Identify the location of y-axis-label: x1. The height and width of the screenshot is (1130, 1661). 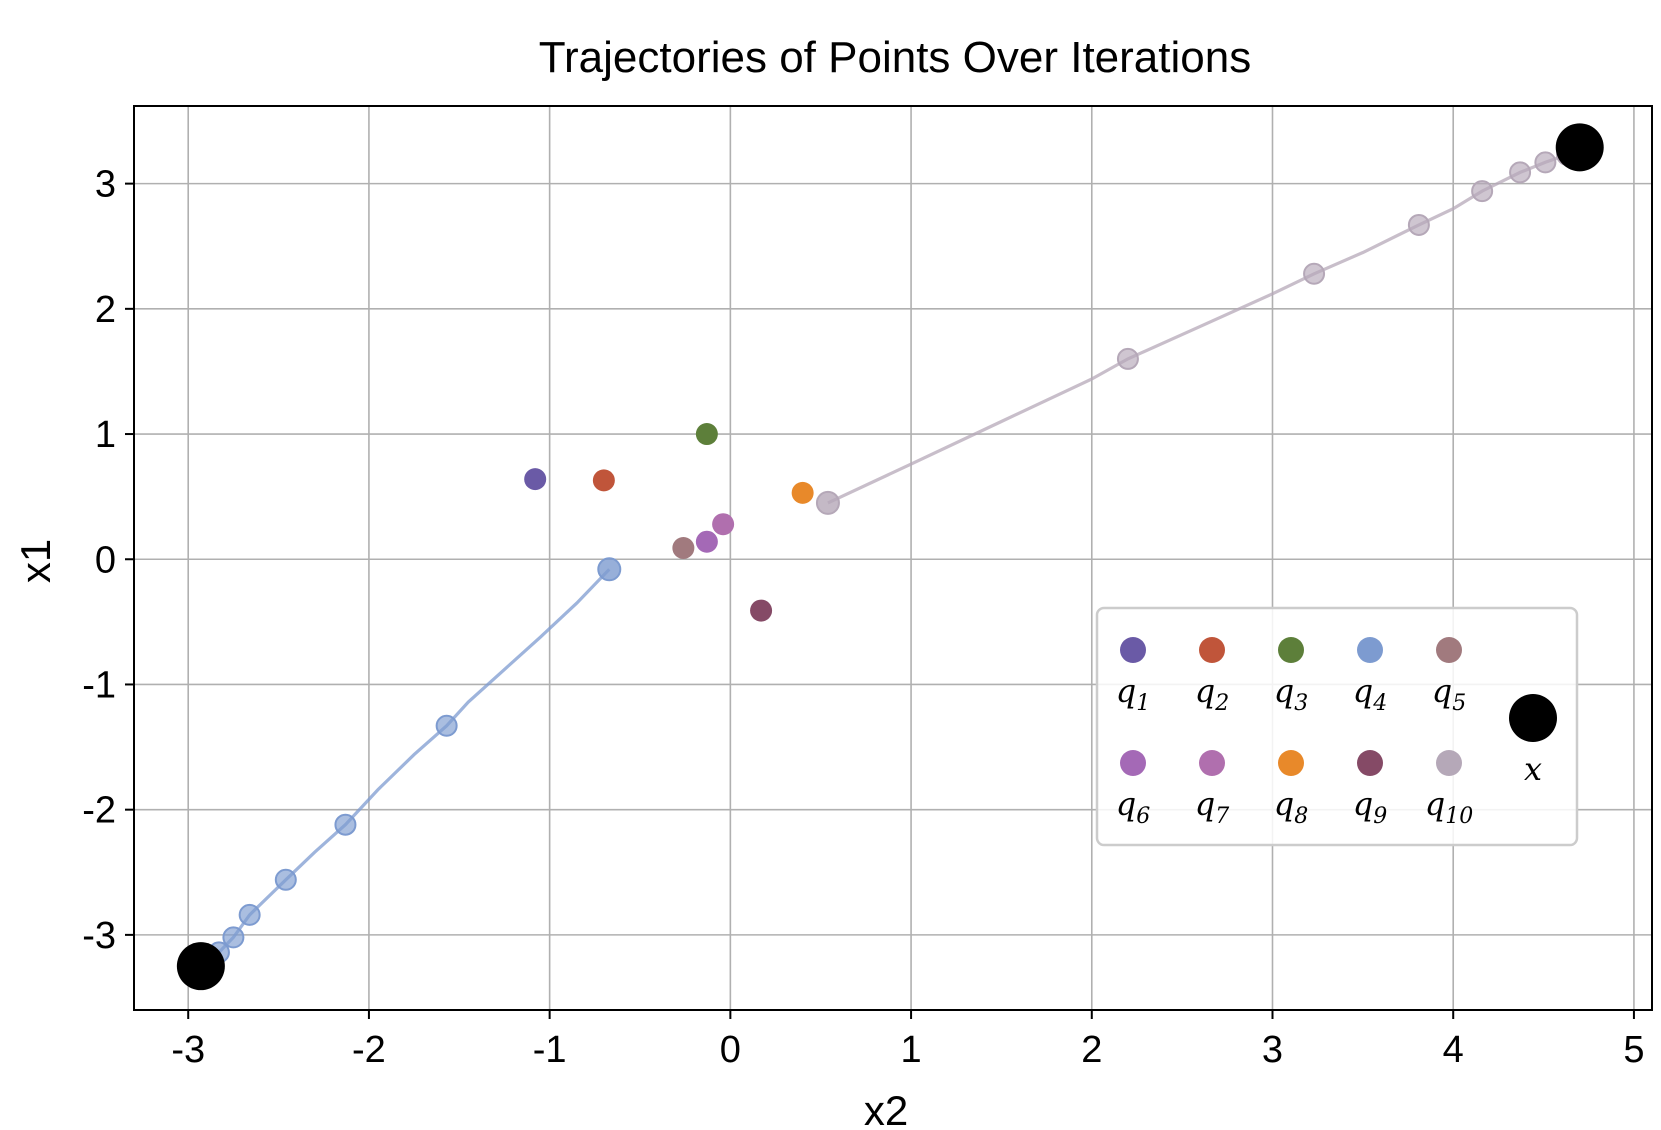
(35, 561).